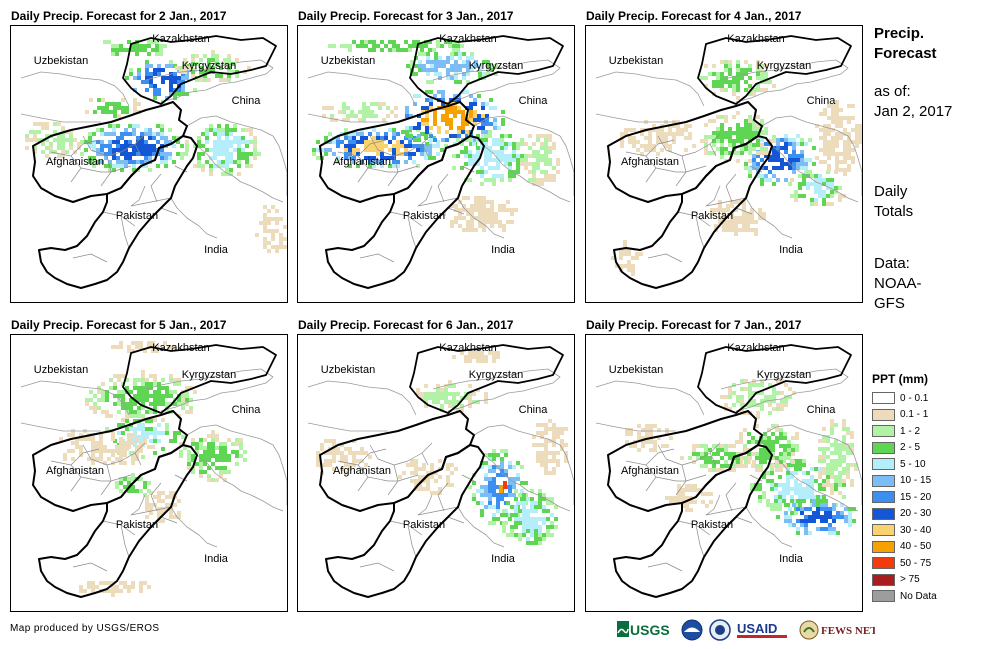  I want to click on country-label-china: China, so click(822, 101).